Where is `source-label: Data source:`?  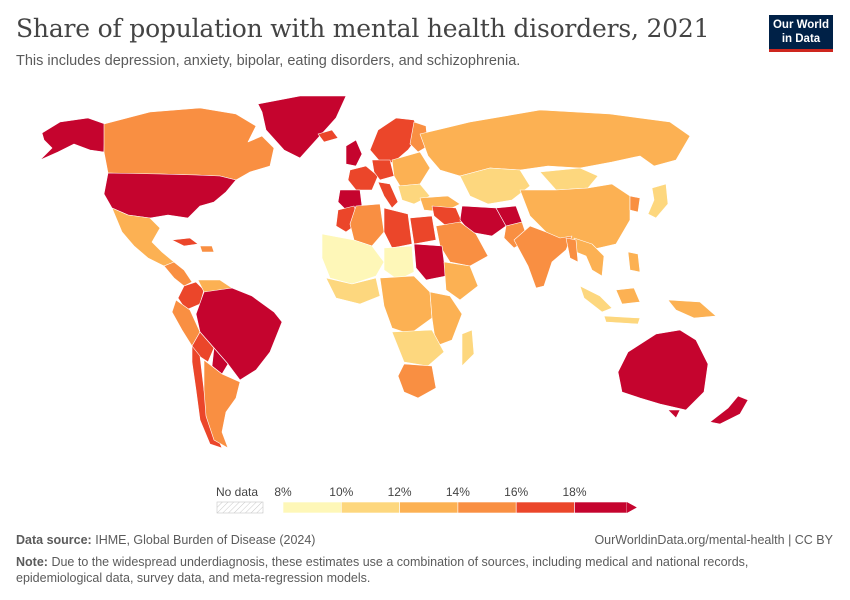 source-label: Data source: is located at coordinates (54, 540).